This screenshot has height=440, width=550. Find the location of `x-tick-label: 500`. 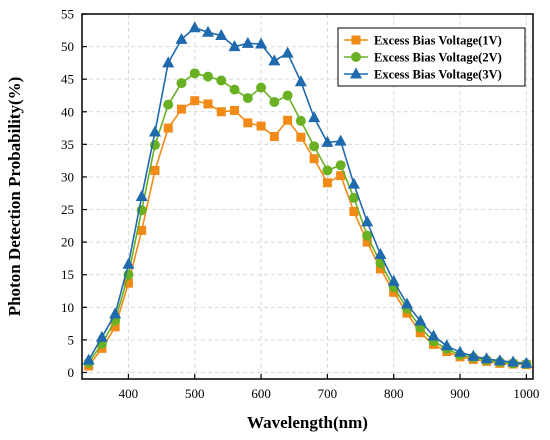

x-tick-label: 500 is located at coordinates (195, 393).